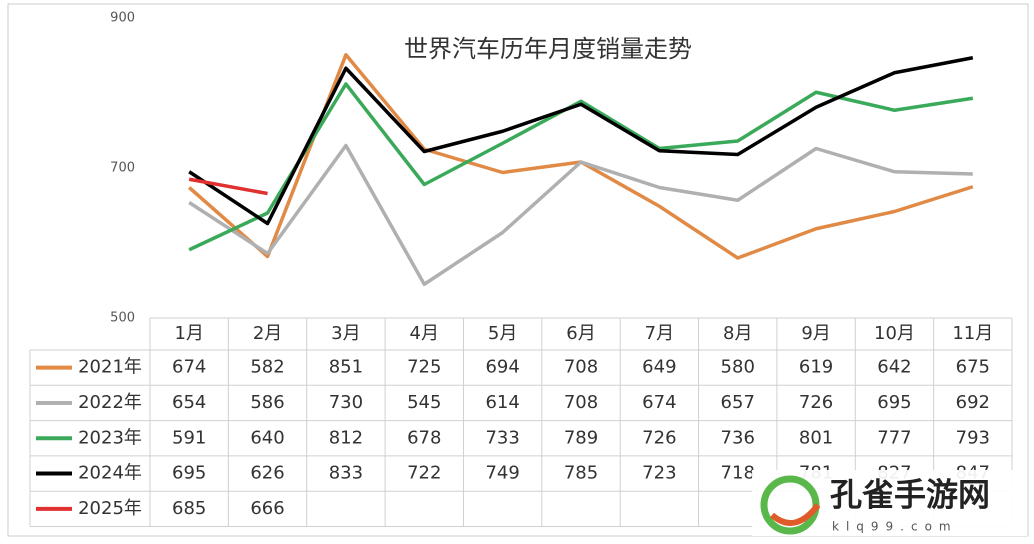 This screenshot has width=1034, height=544. What do you see at coordinates (267, 508) in the screenshot?
I see `table-value: 666` at bounding box center [267, 508].